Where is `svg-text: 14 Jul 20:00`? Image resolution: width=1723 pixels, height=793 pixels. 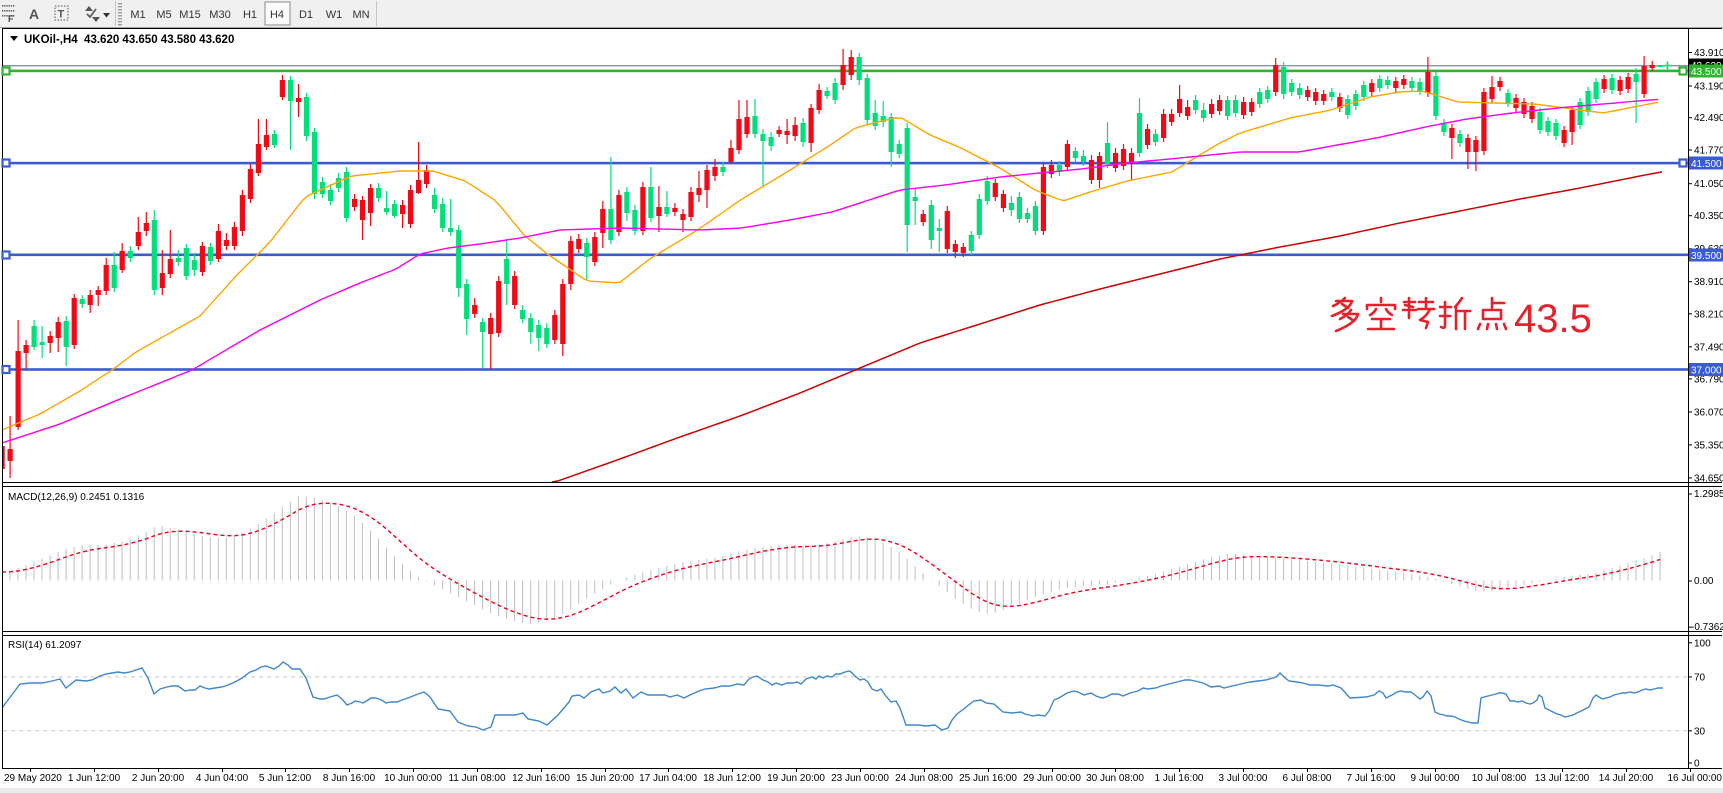
svg-text: 14 Jul 20:00 is located at coordinates (1626, 778).